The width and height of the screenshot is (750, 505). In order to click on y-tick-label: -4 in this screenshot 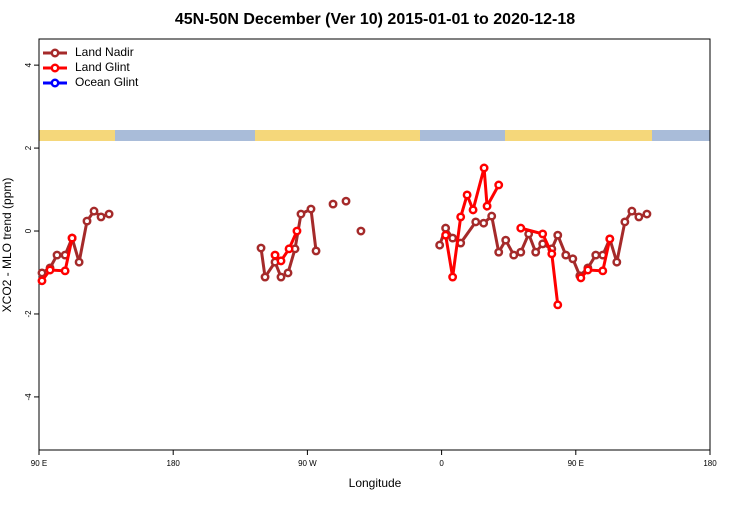, I will do `click(28, 397)`.